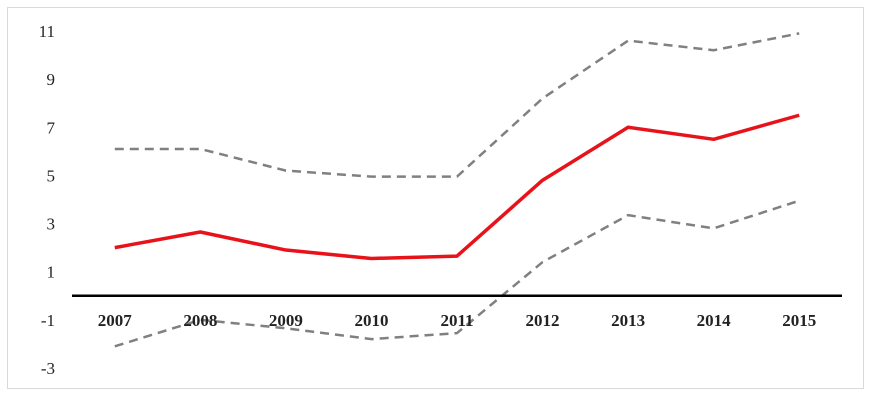 The image size is (882, 404). I want to click on x-tick-label: 2008, so click(200, 320).